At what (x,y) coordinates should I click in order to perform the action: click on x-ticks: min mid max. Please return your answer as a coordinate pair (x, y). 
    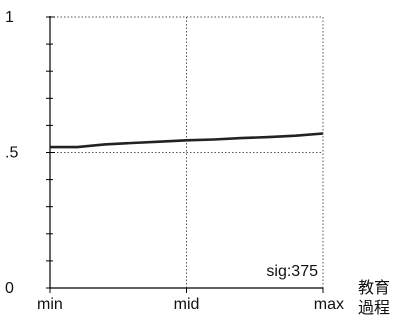
    Looking at the image, I should click on (190, 300).